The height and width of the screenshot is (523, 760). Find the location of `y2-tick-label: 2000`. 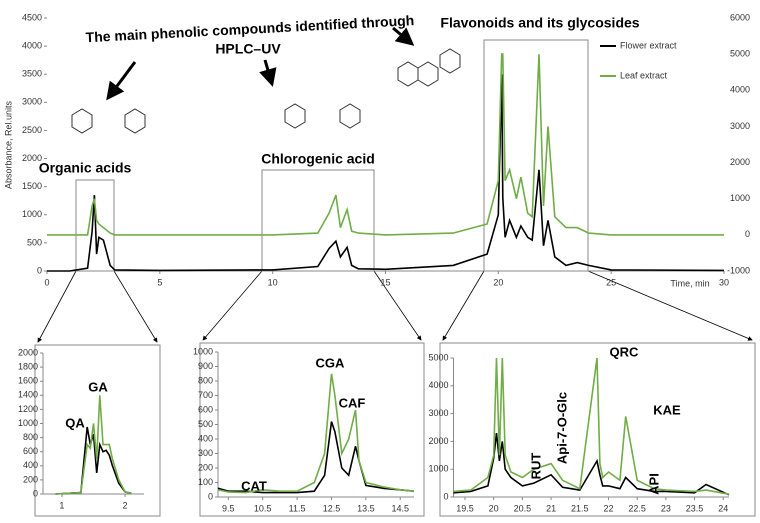

y2-tick-label: 2000 is located at coordinates (740, 162).